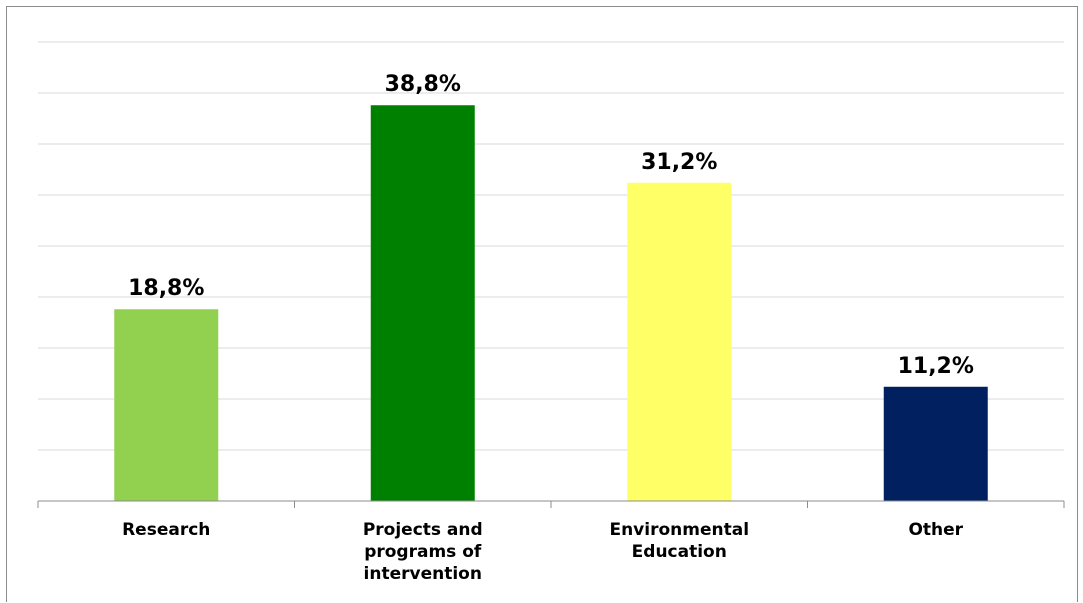 Image resolution: width=1083 pixels, height=603 pixels. What do you see at coordinates (551, 504) in the screenshot?
I see `x-axis` at bounding box center [551, 504].